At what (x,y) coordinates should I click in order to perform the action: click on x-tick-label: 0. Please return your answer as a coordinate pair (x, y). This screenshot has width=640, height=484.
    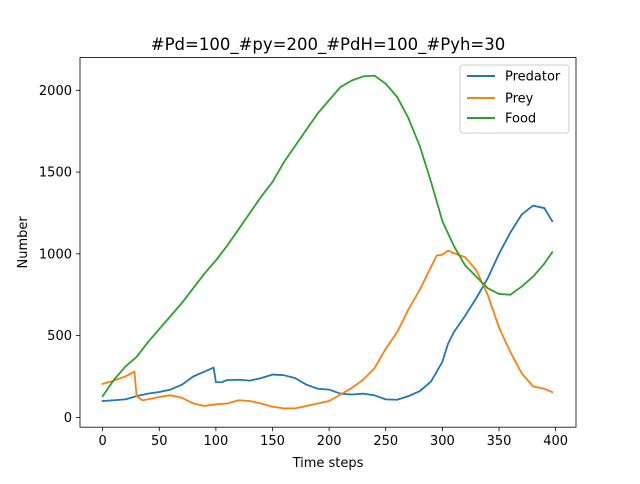
    Looking at the image, I should click on (103, 441).